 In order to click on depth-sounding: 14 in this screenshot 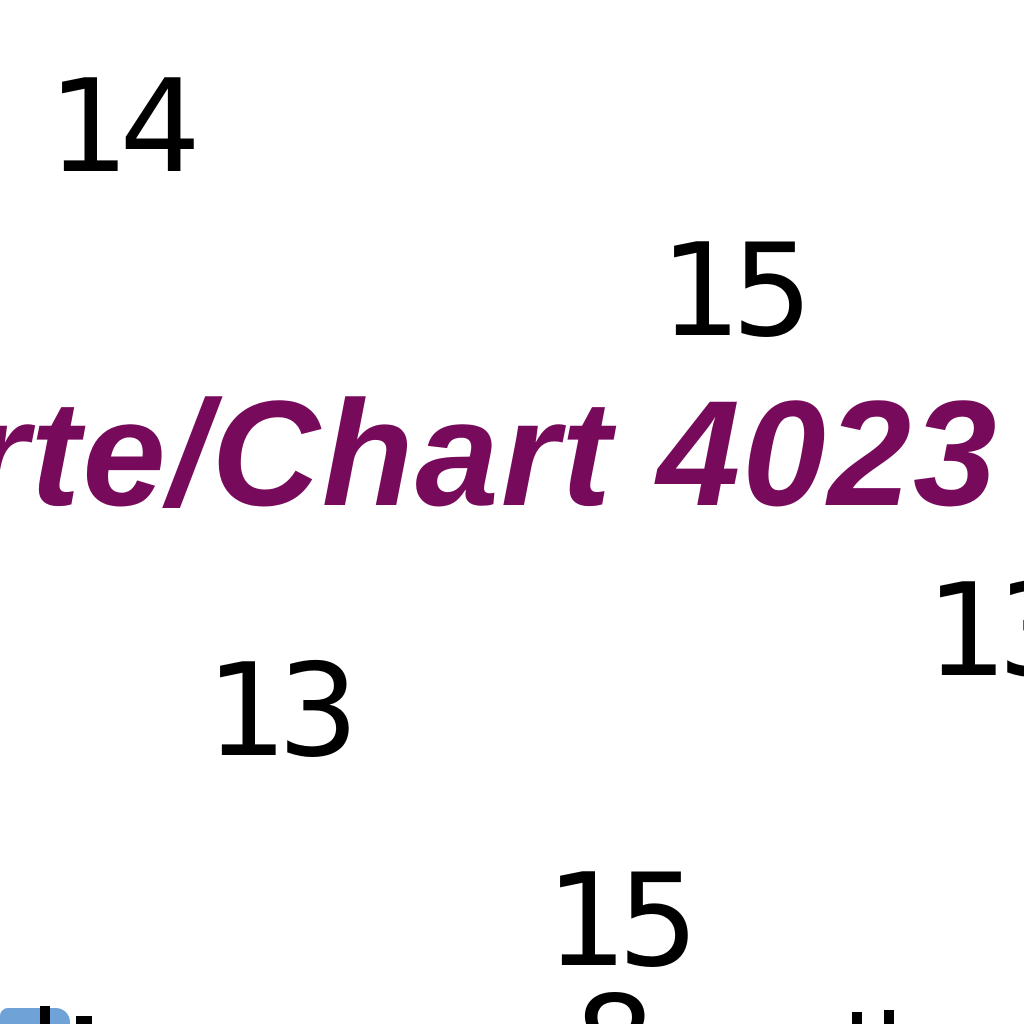, I will do `click(124, 127)`.